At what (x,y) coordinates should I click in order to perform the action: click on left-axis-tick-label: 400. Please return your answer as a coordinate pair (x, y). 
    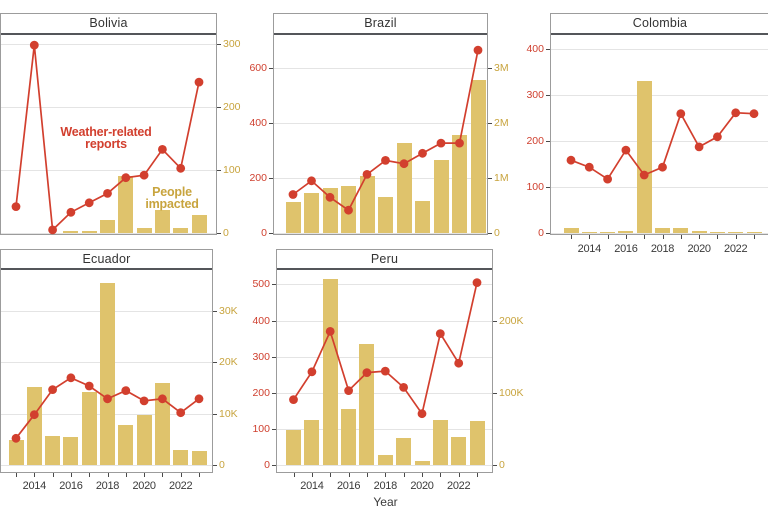
    Looking at the image, I should click on (535, 48).